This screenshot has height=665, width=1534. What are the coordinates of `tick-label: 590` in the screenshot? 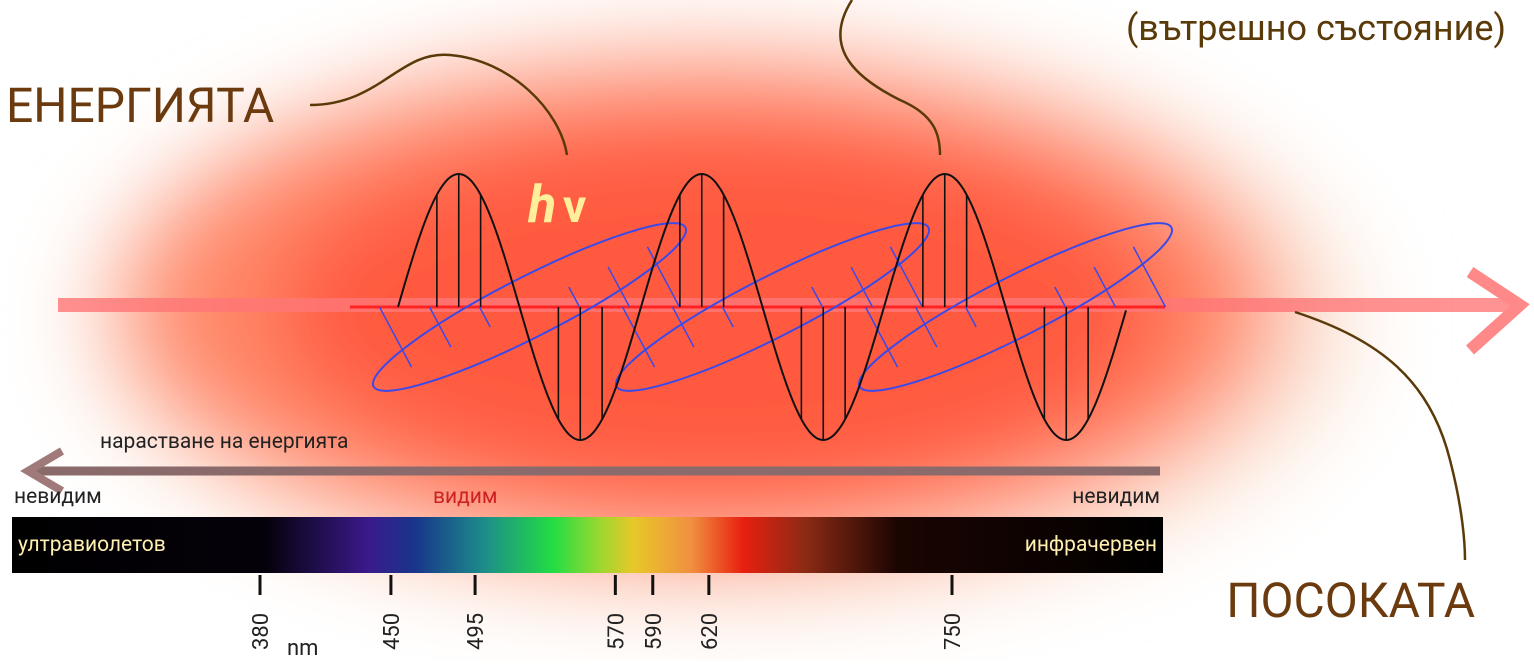 It's located at (654, 631).